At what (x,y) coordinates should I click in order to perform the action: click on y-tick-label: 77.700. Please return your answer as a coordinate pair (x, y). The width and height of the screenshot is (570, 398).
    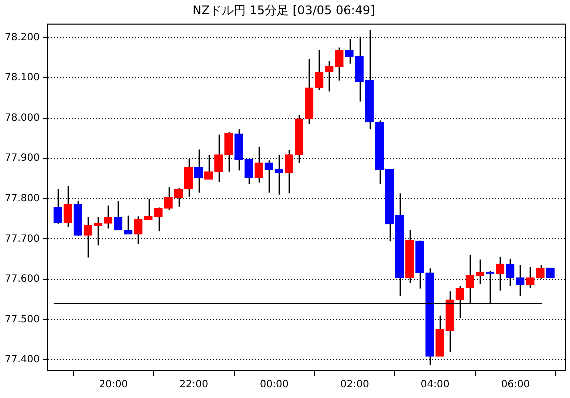
    Looking at the image, I should click on (22, 239).